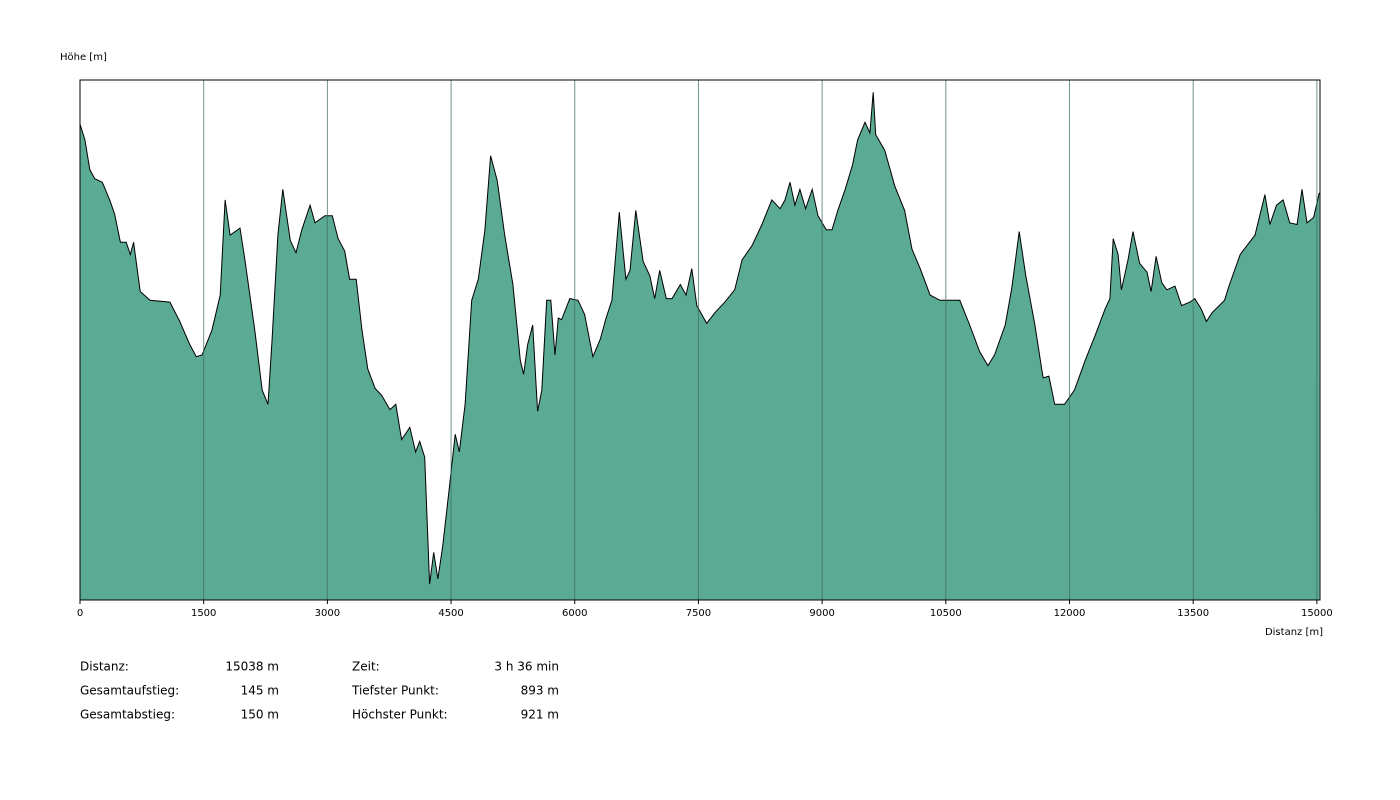  Describe the element at coordinates (400, 715) in the screenshot. I see `stat-label: Höchster Punkt:` at that location.